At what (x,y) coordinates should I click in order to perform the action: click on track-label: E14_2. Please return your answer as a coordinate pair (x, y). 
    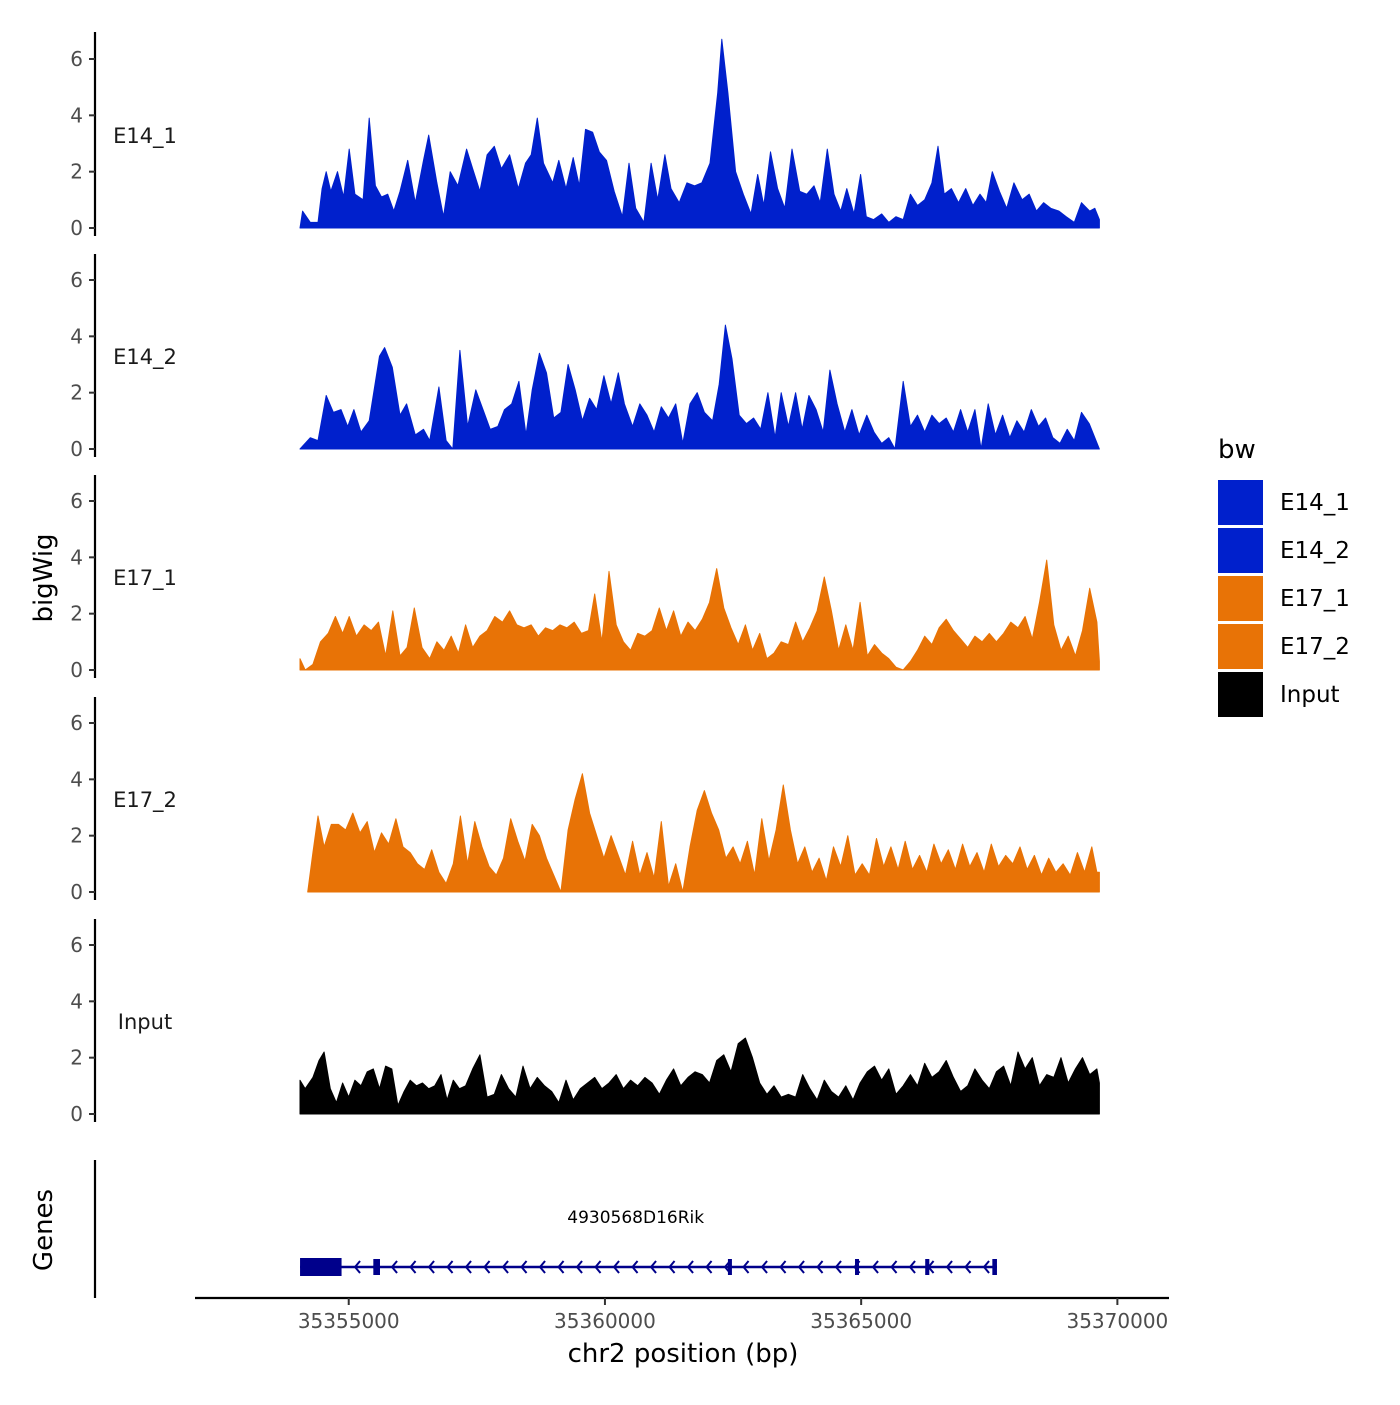
    Looking at the image, I should click on (145, 357).